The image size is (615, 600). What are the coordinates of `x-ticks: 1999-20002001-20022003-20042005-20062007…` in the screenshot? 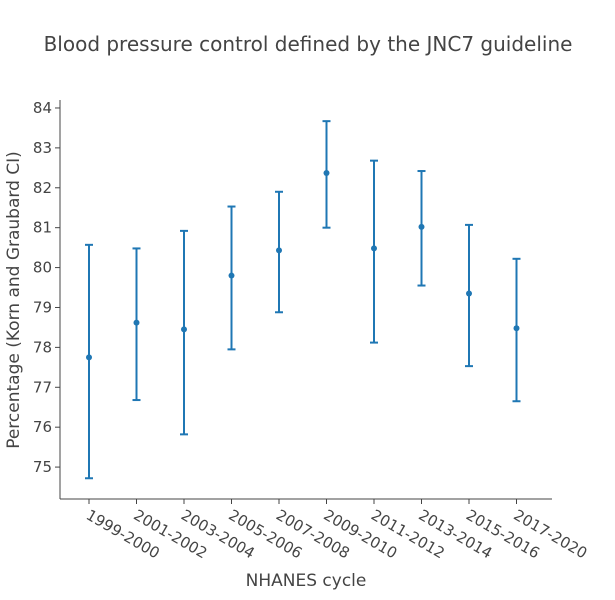 It's located at (336, 530).